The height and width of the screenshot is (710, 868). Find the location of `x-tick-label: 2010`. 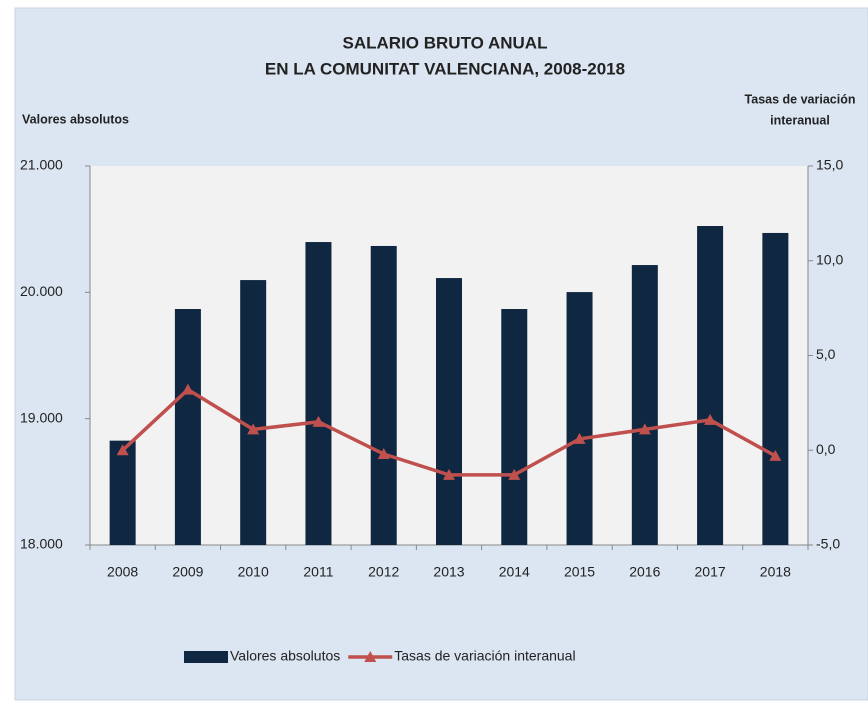

x-tick-label: 2010 is located at coordinates (253, 572).